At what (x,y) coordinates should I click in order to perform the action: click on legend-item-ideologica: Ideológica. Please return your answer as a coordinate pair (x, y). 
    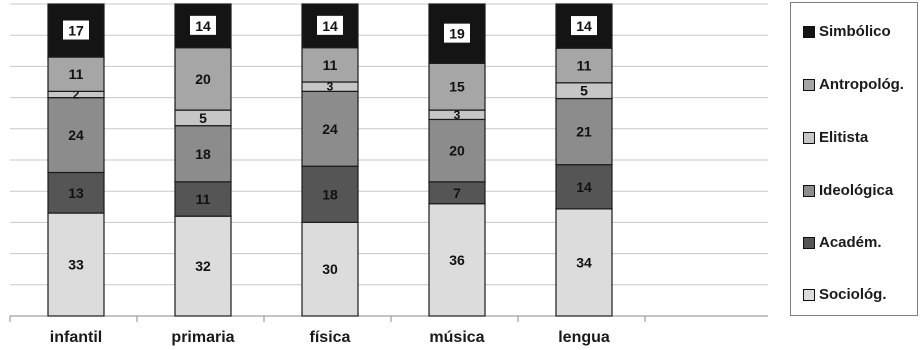
    Looking at the image, I should click on (848, 190).